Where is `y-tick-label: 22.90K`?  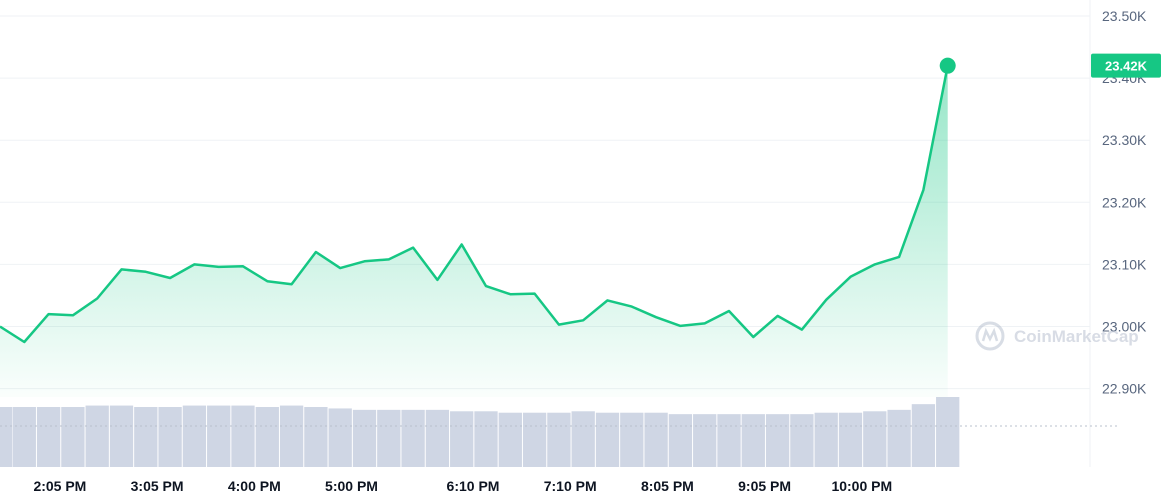
y-tick-label: 22.90K is located at coordinates (1124, 389).